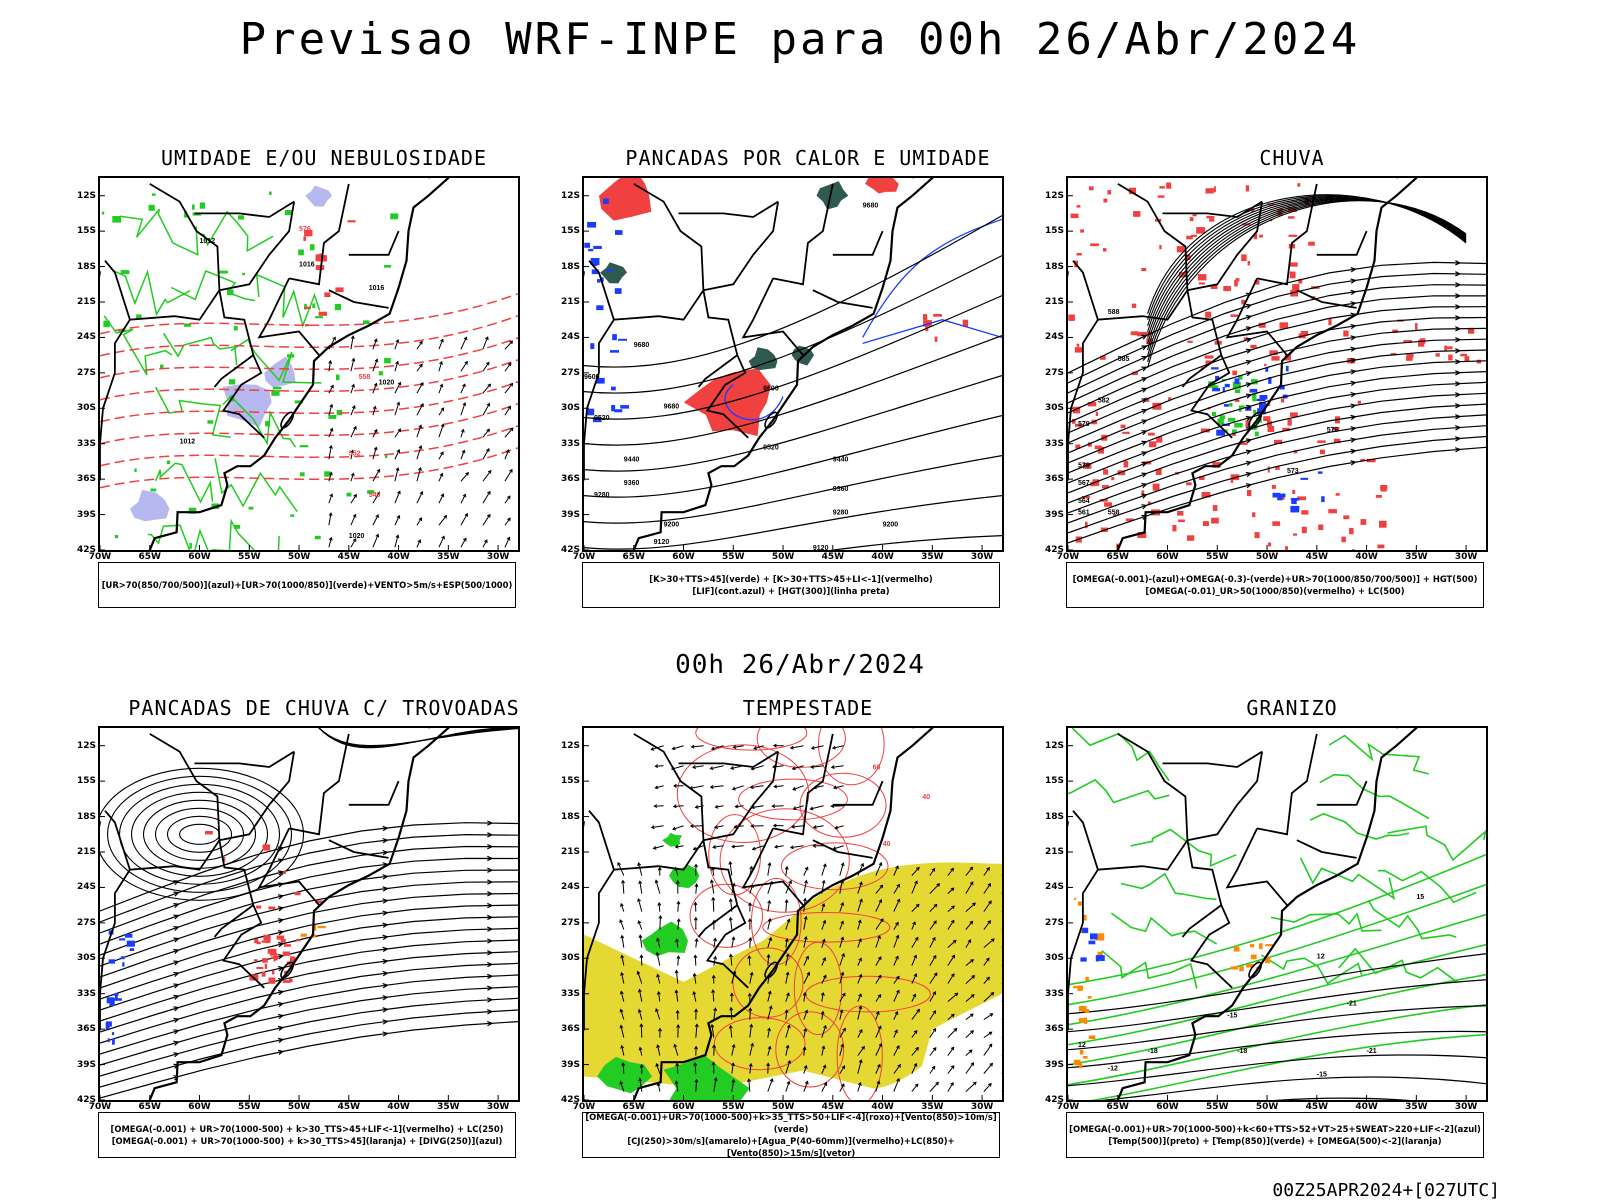  What do you see at coordinates (1372, 1051) in the screenshot?
I see `contour-label: -21` at bounding box center [1372, 1051].